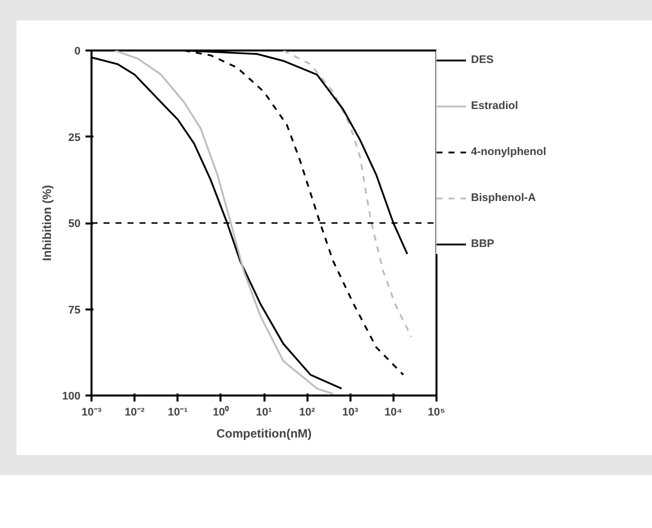 The width and height of the screenshot is (652, 528). Describe the element at coordinates (74, 138) in the screenshot. I see `y-tick-label: 25` at that location.